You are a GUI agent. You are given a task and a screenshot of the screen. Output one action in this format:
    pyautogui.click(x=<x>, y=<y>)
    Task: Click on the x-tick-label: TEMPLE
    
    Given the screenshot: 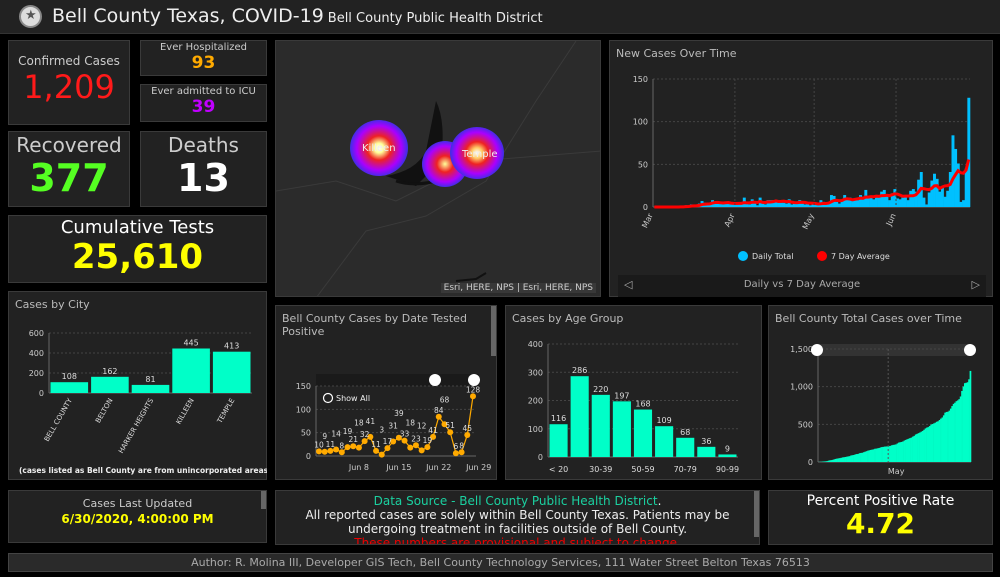 What is the action you would take?
    pyautogui.click(x=225, y=411)
    